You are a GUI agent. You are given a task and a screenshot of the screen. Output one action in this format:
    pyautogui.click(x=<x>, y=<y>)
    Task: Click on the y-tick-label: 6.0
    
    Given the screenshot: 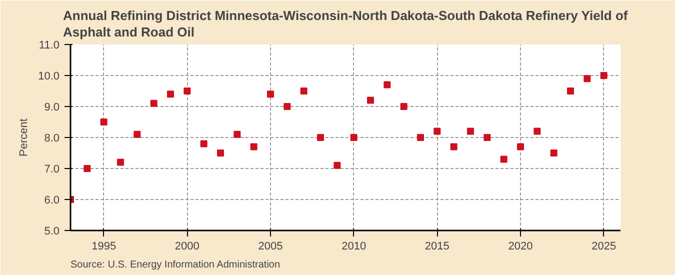 What is the action you would take?
    pyautogui.click(x=52, y=200)
    